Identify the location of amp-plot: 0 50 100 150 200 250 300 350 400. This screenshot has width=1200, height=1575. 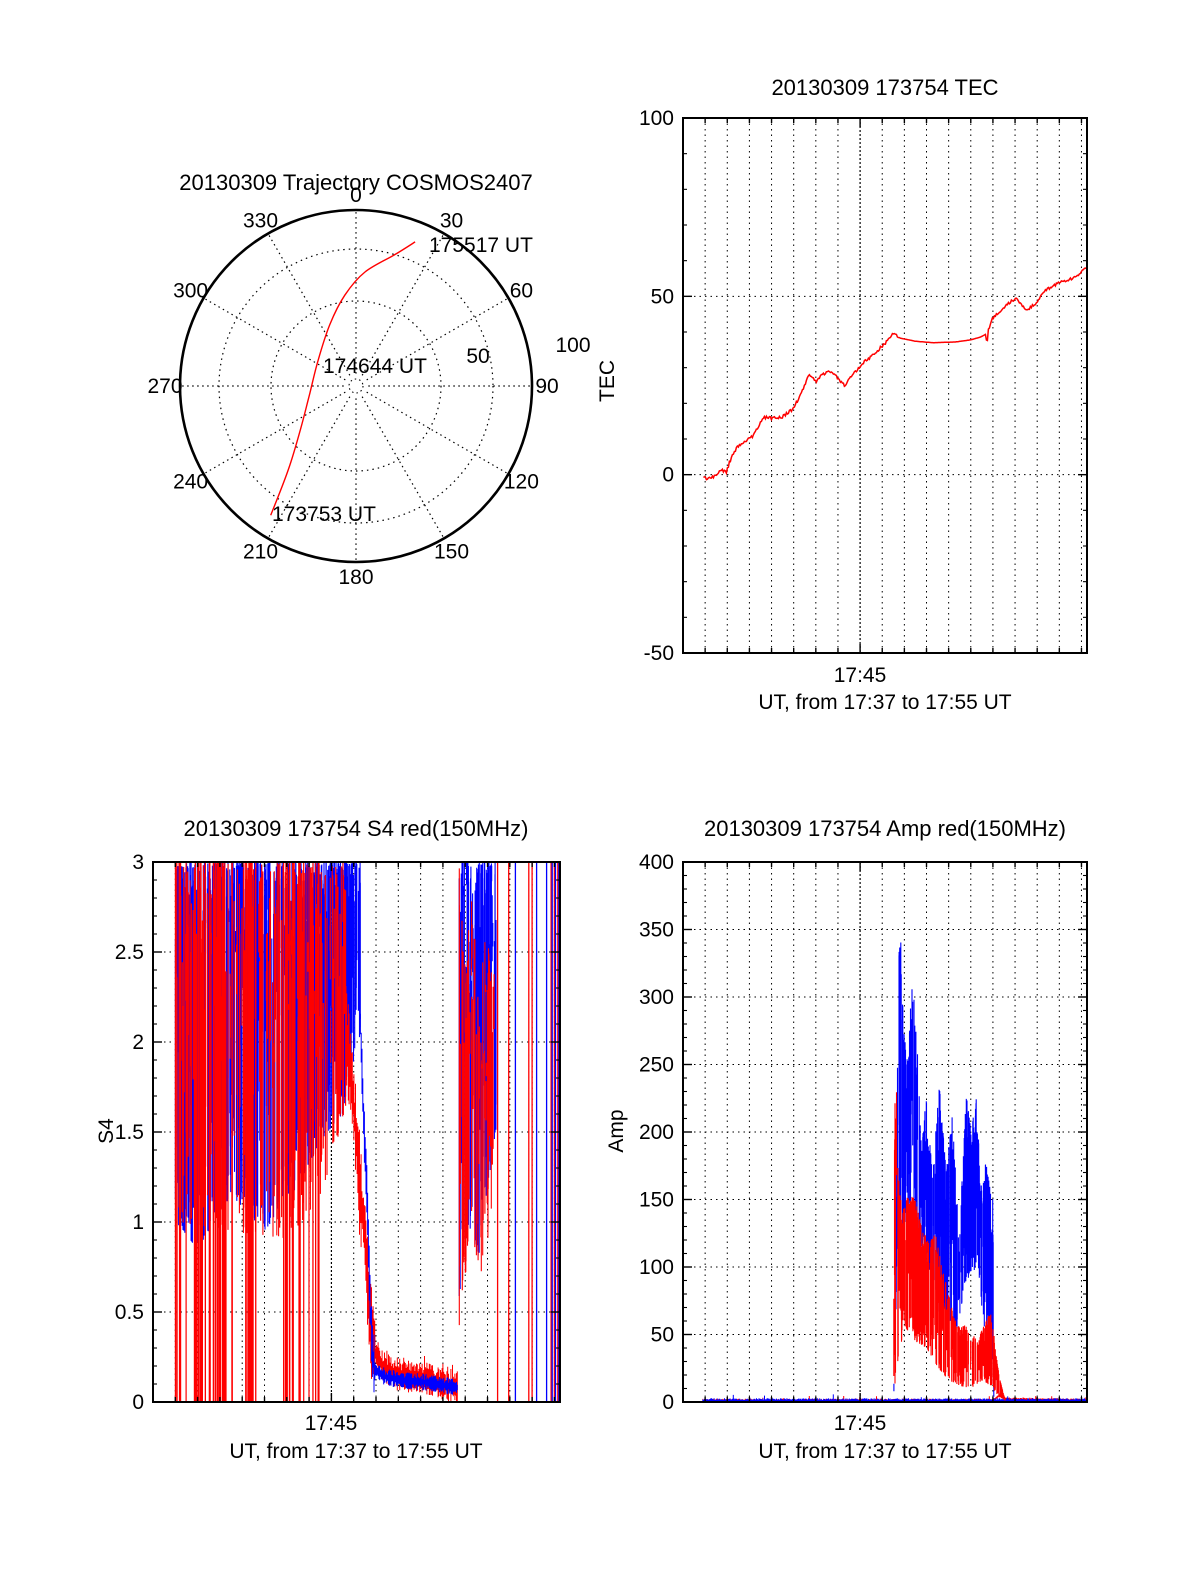
(863, 1132).